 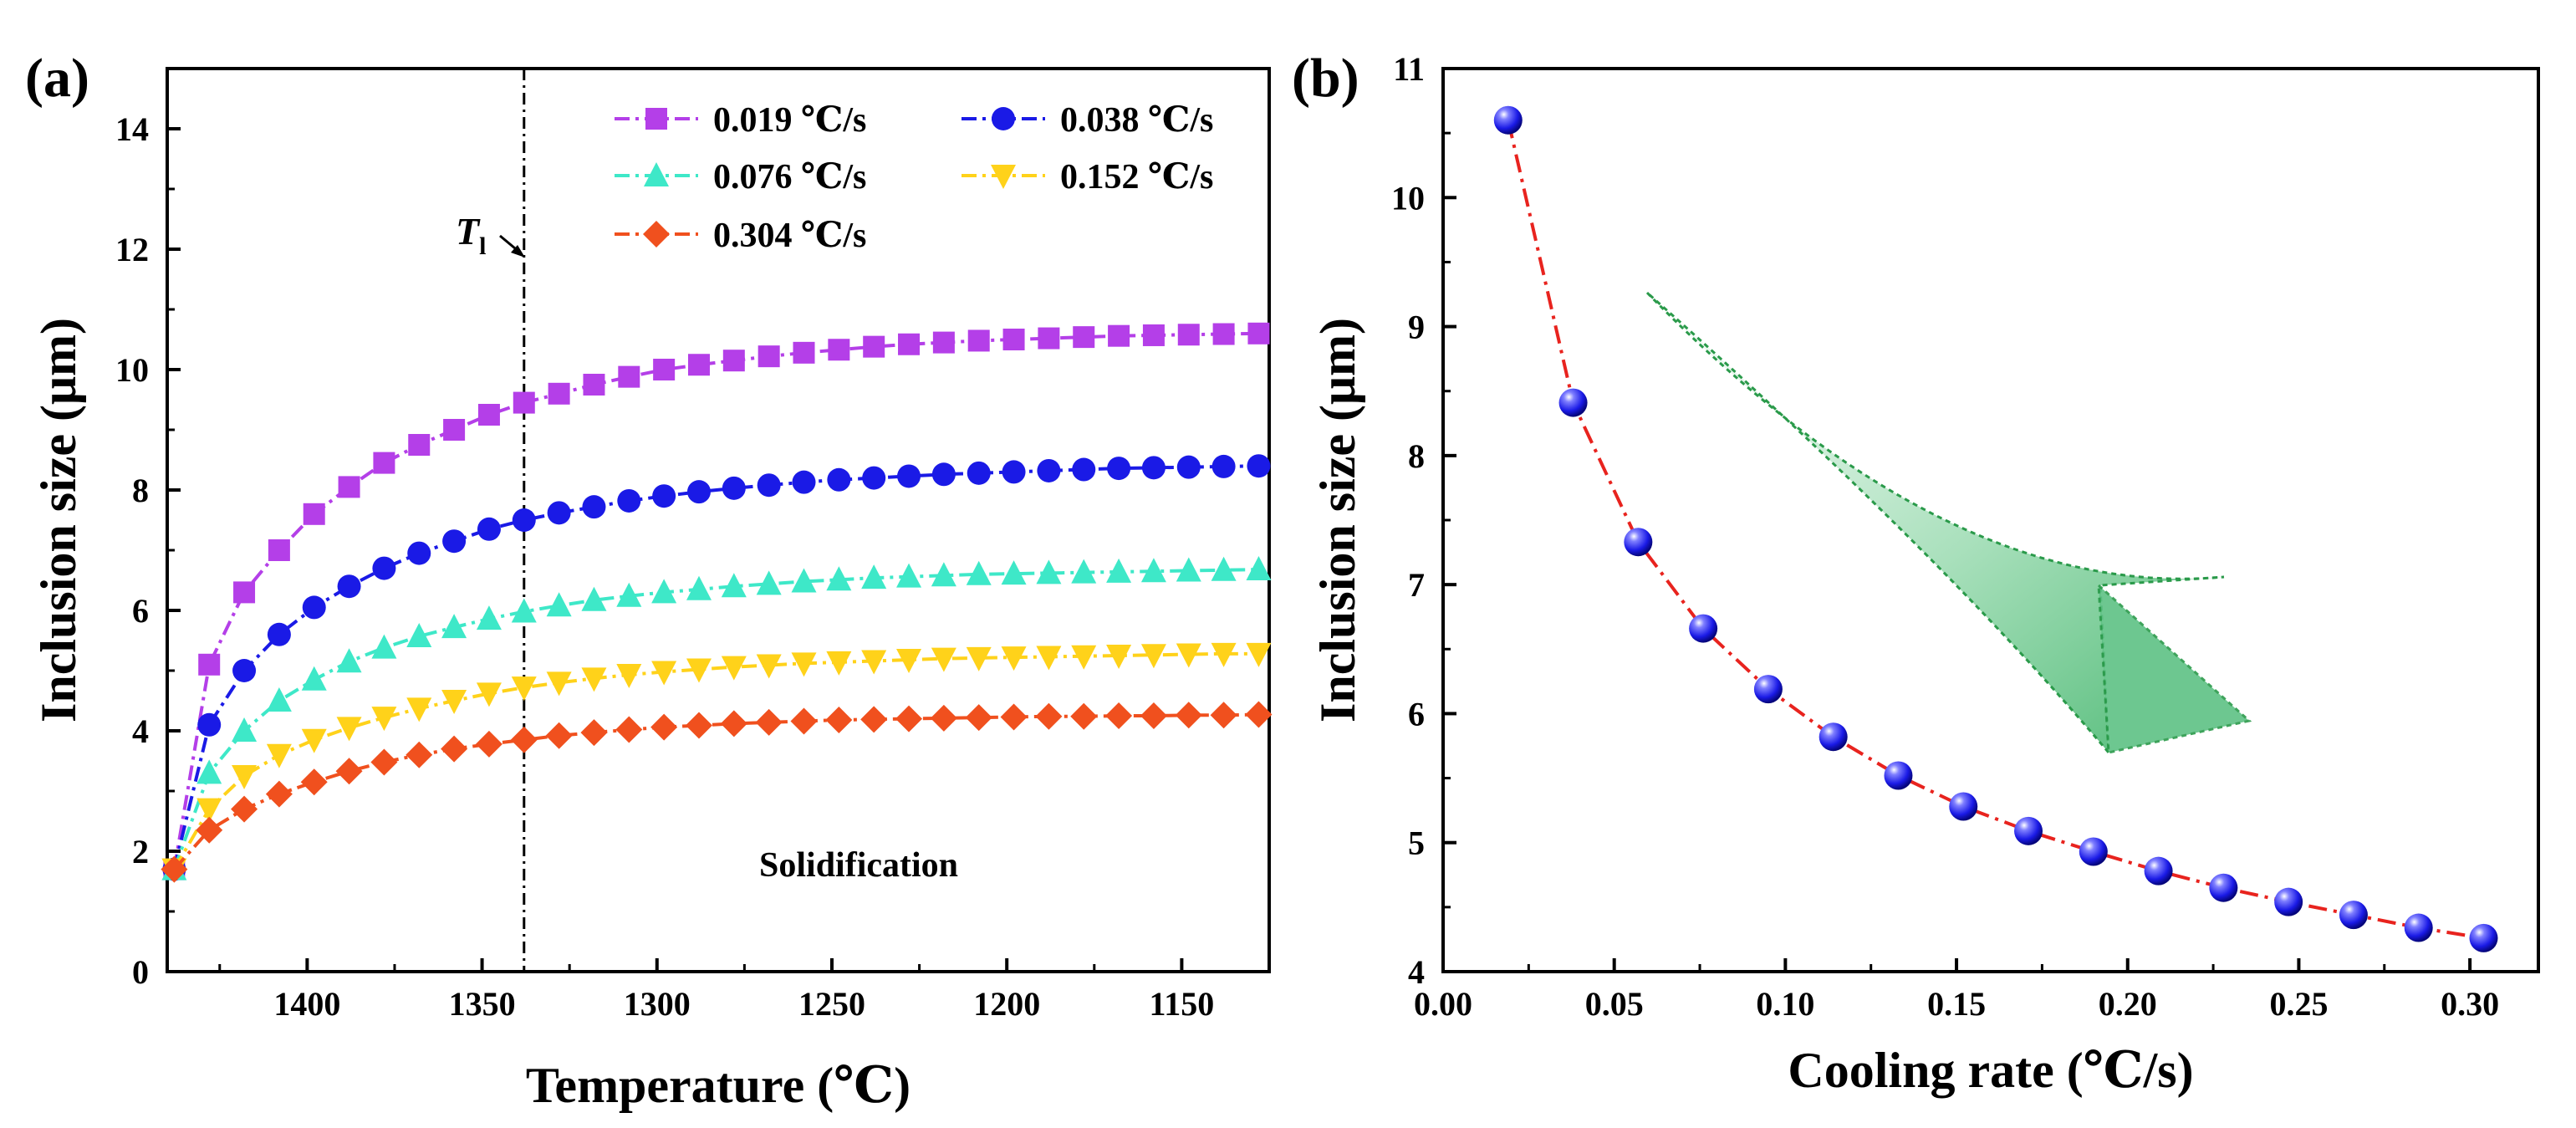 I want to click on tl-label-subscript: l, so click(x=483, y=246).